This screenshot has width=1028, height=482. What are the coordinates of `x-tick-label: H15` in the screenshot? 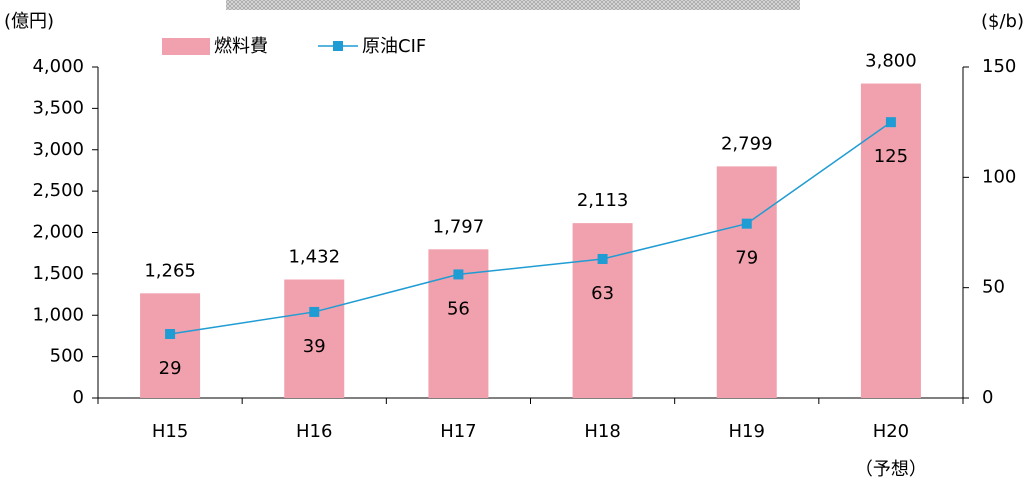 It's located at (170, 431).